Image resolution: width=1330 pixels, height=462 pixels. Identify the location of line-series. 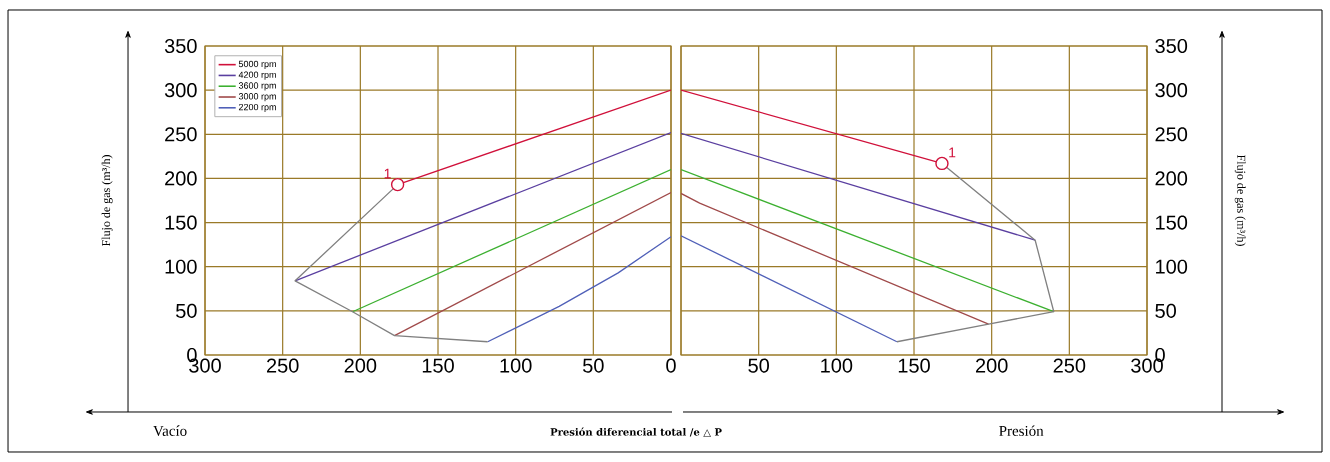
(579, 289).